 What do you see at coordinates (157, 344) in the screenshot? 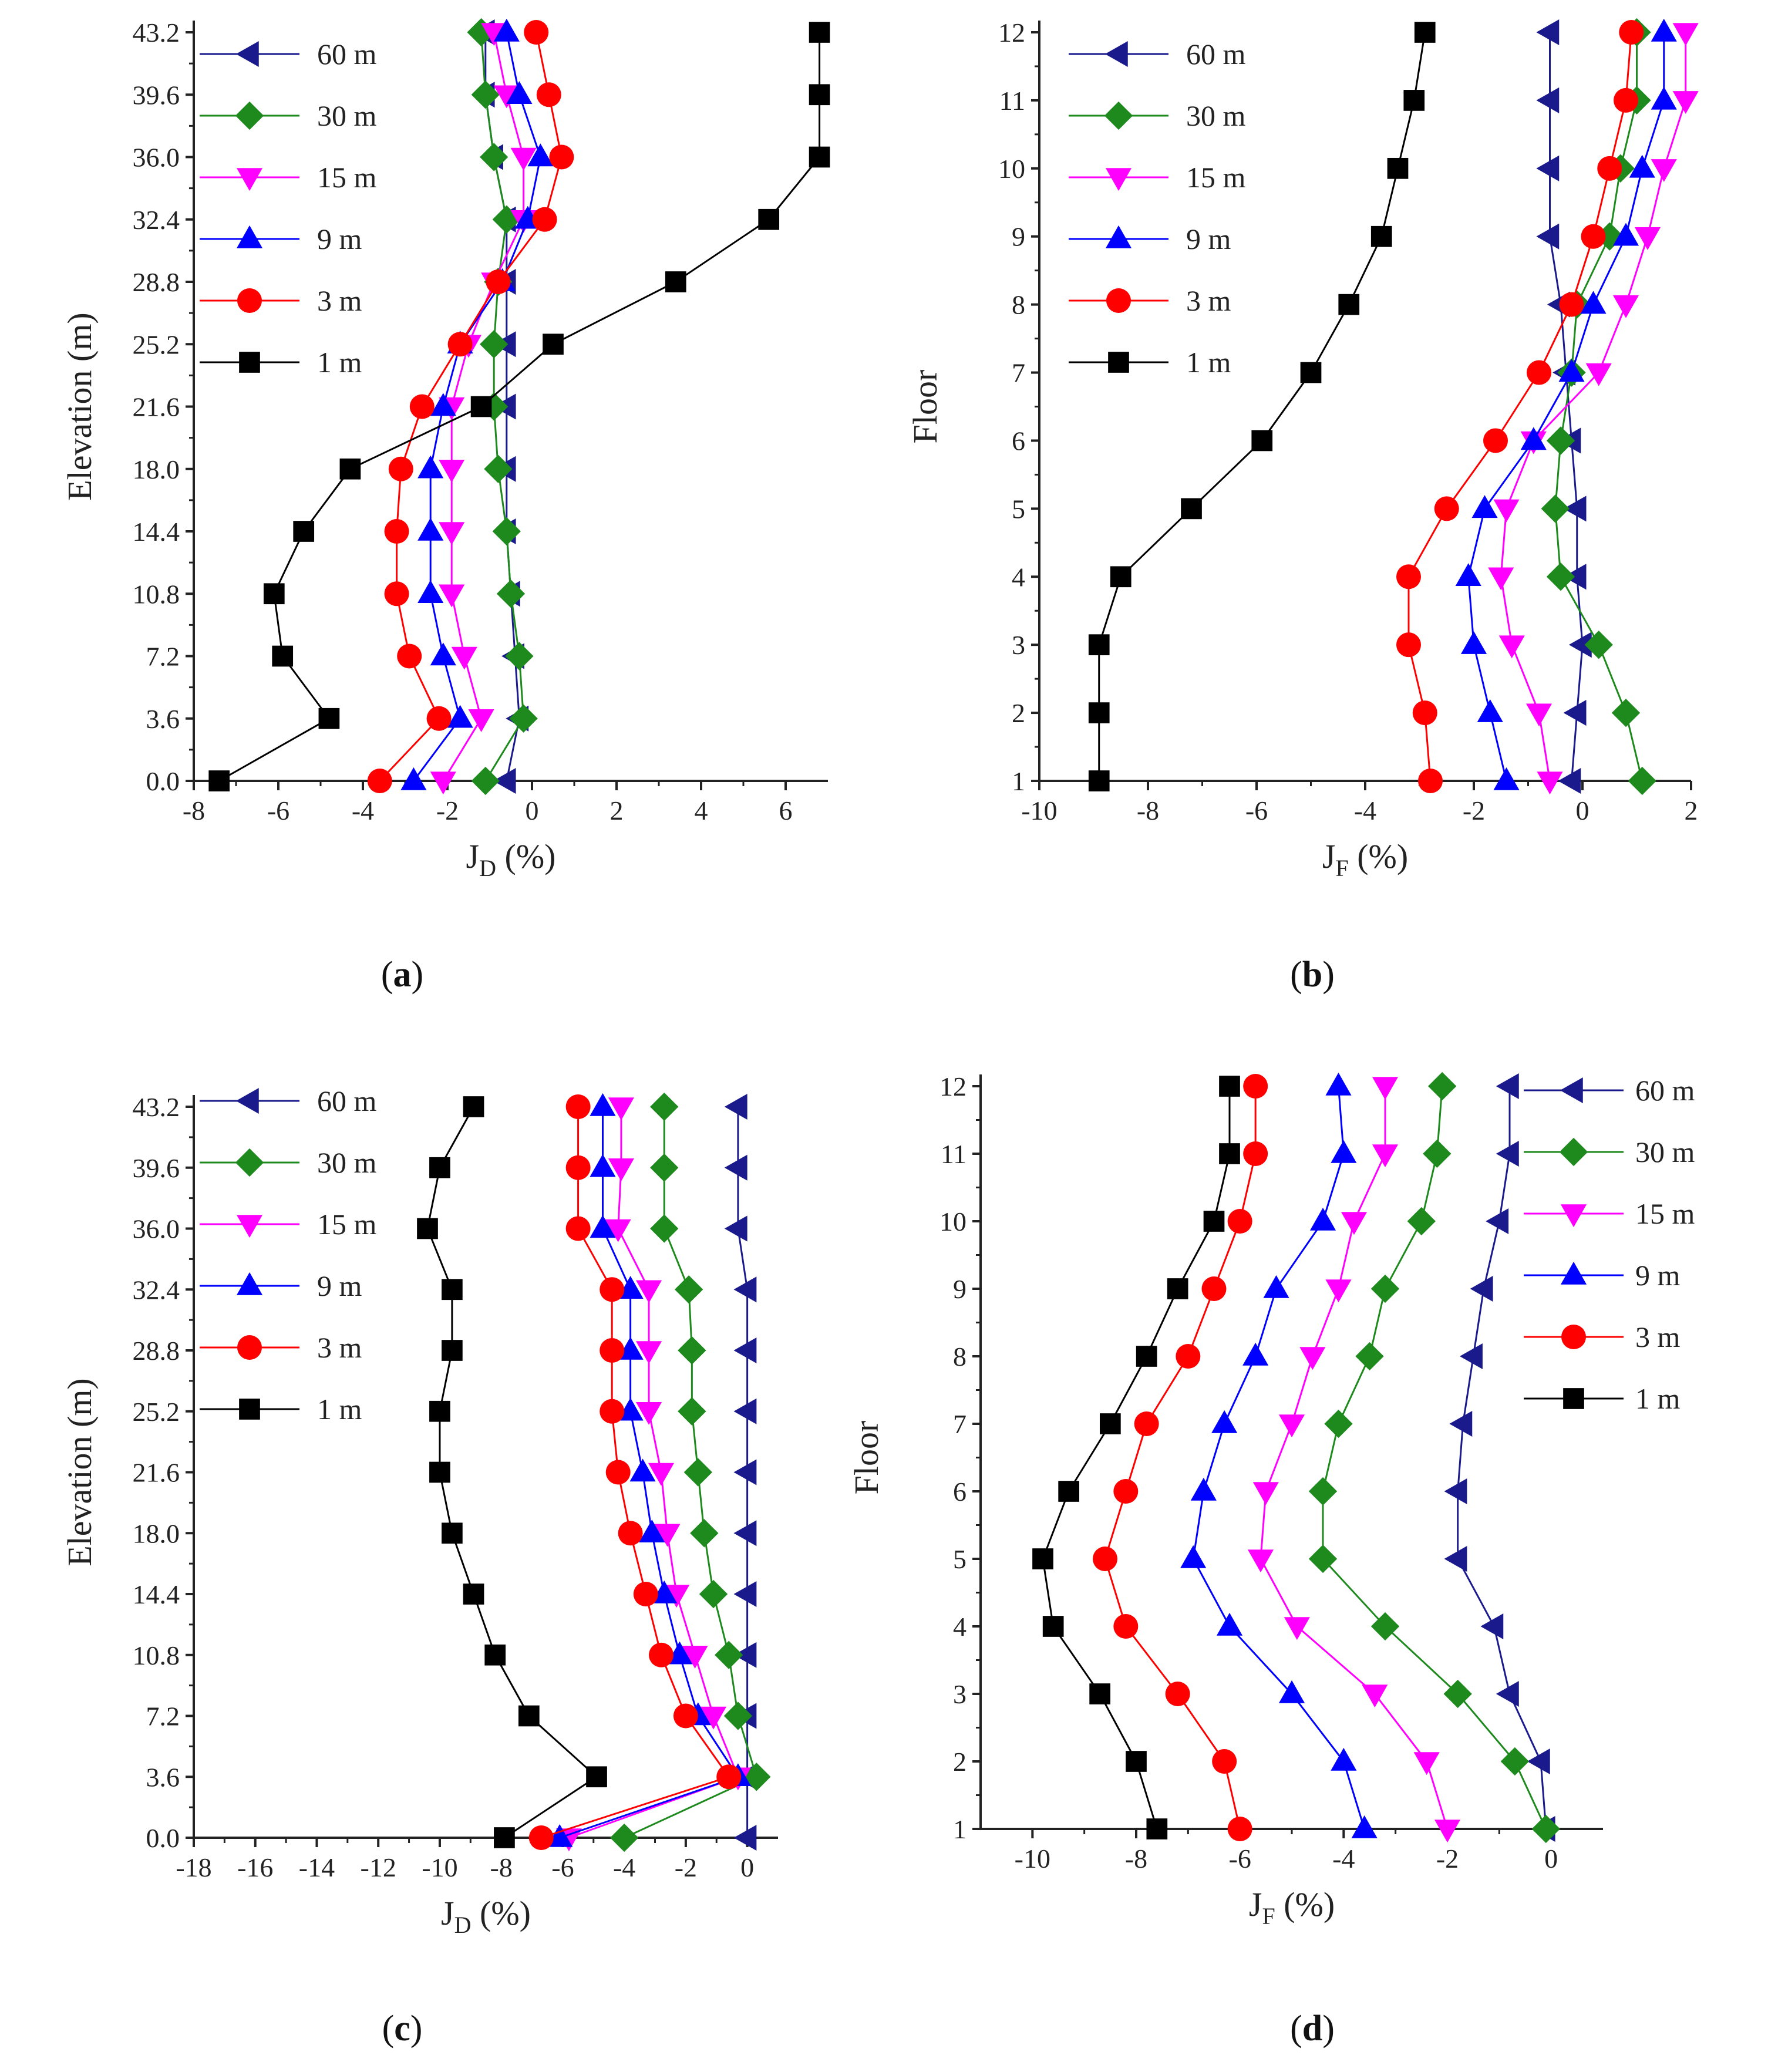
I see `y-tick-label: 25.2` at bounding box center [157, 344].